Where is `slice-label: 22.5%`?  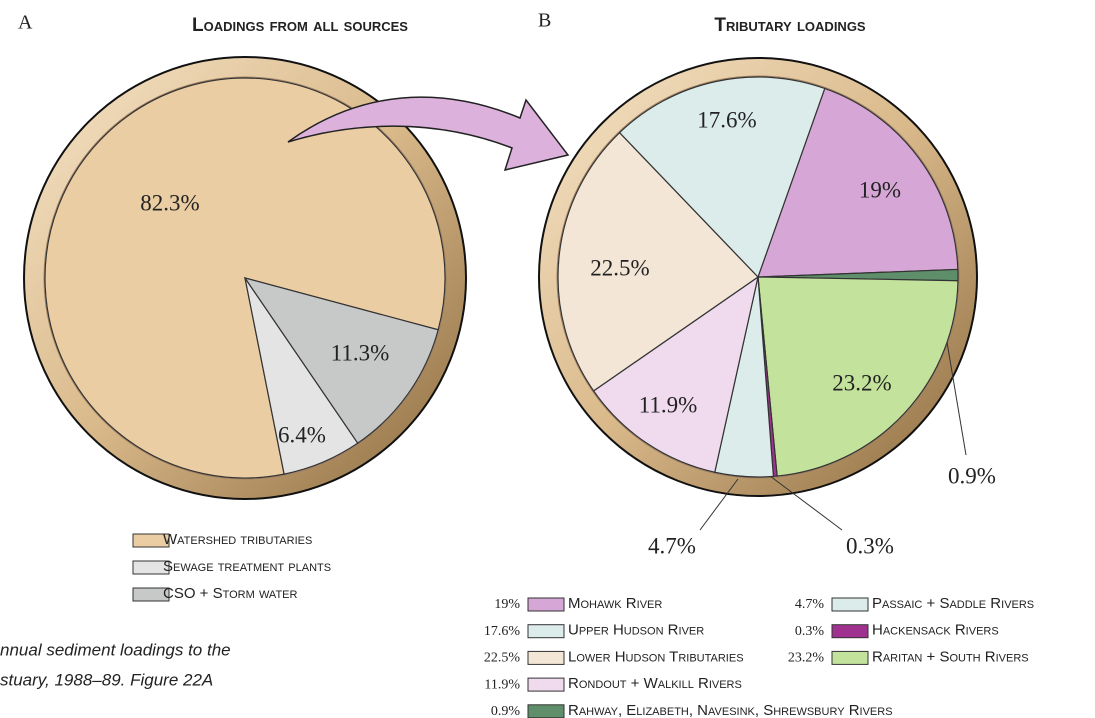 slice-label: 22.5% is located at coordinates (619, 267).